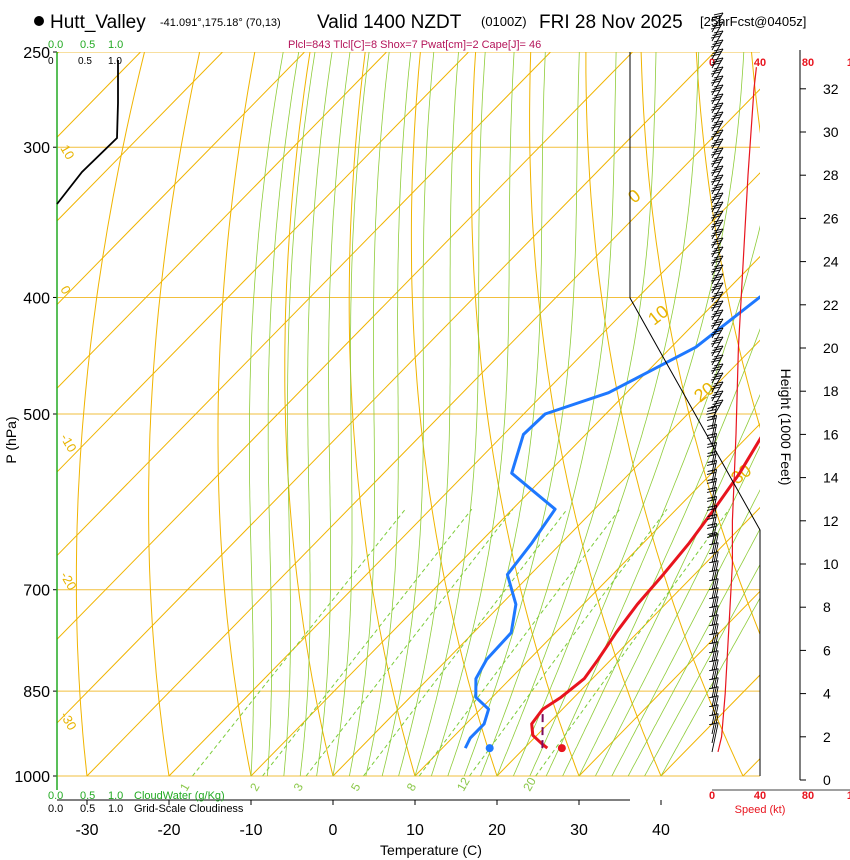  Describe the element at coordinates (831, 175) in the screenshot. I see `height-tick-28: 28` at that location.